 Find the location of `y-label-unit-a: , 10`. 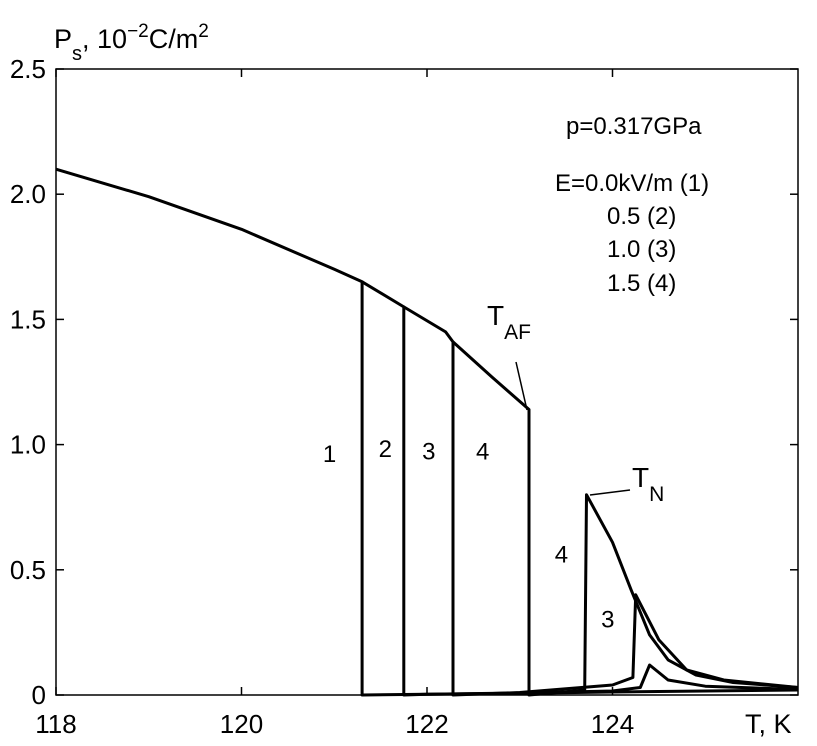

y-label-unit-a: , 10 is located at coordinates (104, 39).